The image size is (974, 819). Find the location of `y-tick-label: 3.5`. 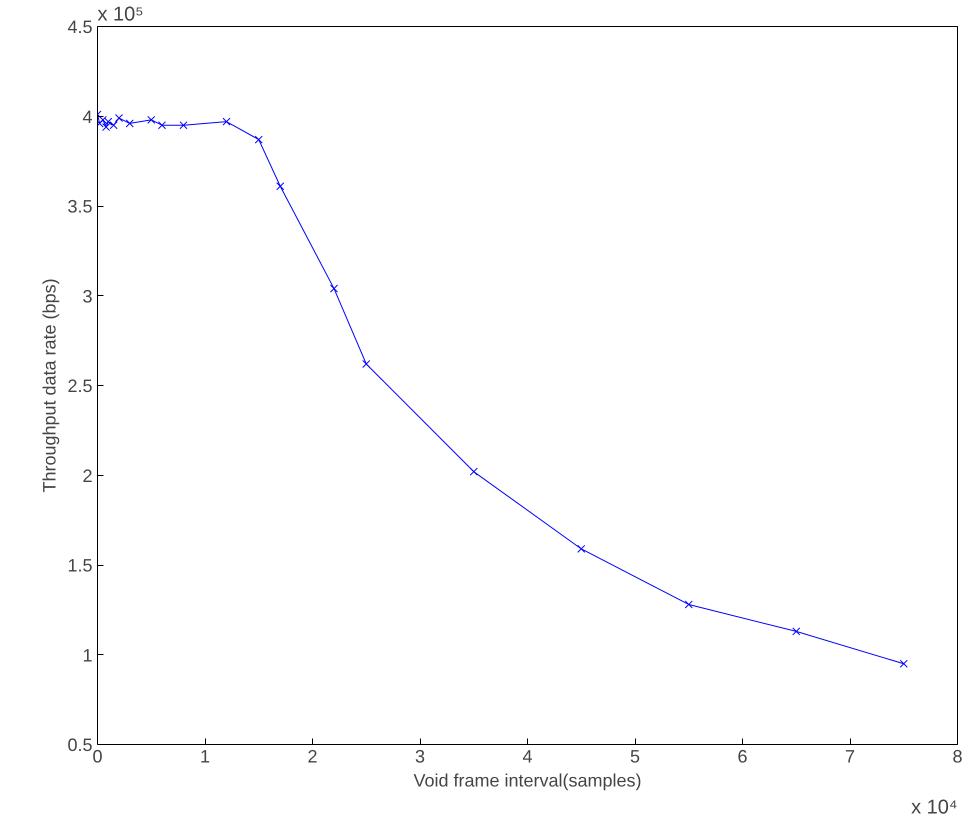

y-tick-label: 3.5 is located at coordinates (80, 206).